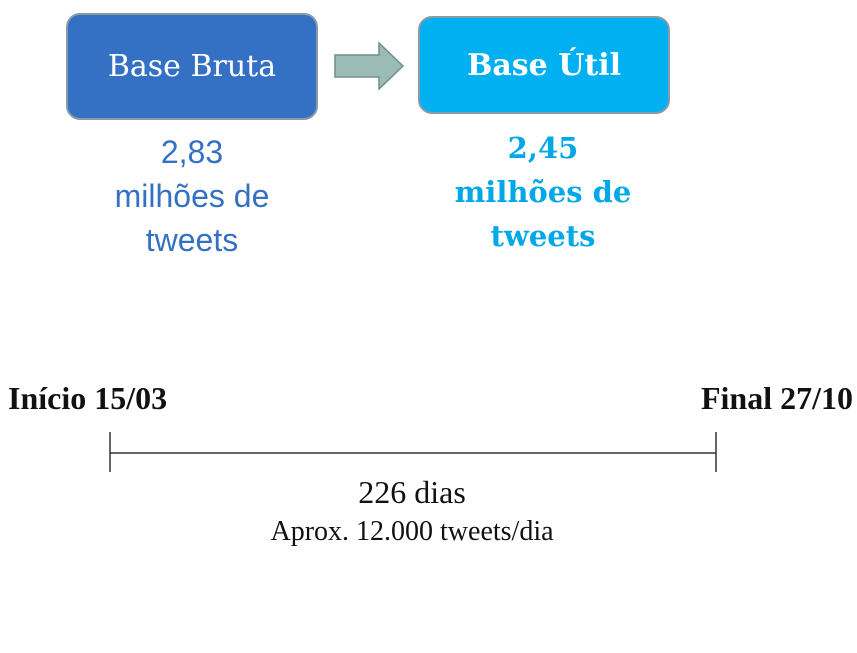  I want to click on timeline-end-label: Final 27/10, so click(776, 398).